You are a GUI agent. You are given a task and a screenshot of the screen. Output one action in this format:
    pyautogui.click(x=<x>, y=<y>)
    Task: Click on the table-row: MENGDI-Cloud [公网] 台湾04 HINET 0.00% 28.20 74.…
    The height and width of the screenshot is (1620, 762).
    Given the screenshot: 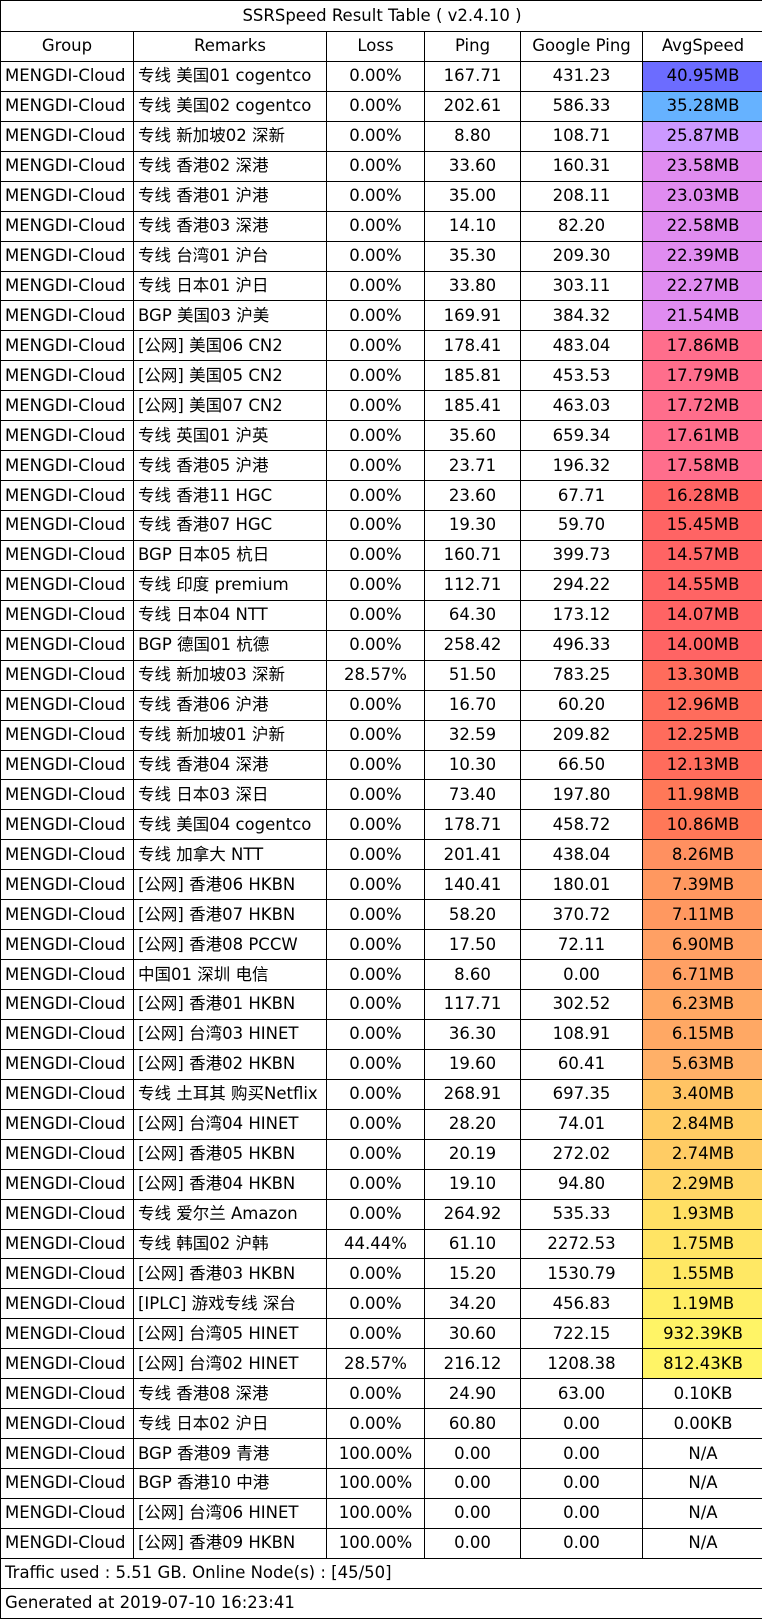 What is the action you would take?
    pyautogui.click(x=381, y=1124)
    